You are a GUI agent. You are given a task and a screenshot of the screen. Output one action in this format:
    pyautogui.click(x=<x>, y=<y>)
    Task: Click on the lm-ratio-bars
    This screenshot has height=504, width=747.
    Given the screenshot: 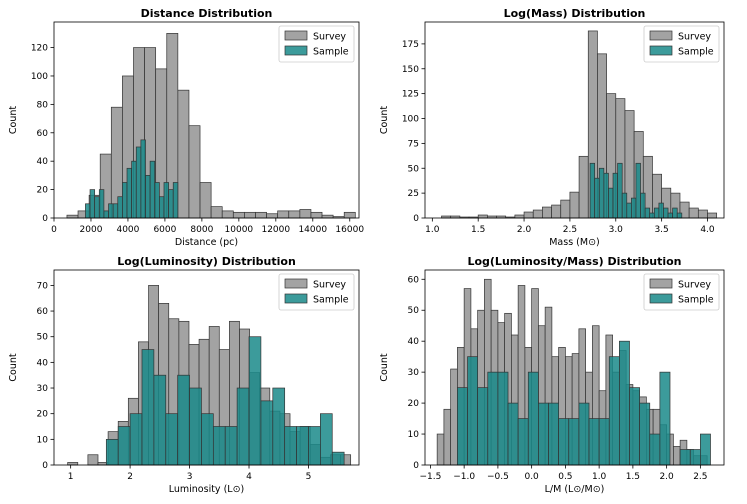 What is the action you would take?
    pyautogui.click(x=573, y=372)
    